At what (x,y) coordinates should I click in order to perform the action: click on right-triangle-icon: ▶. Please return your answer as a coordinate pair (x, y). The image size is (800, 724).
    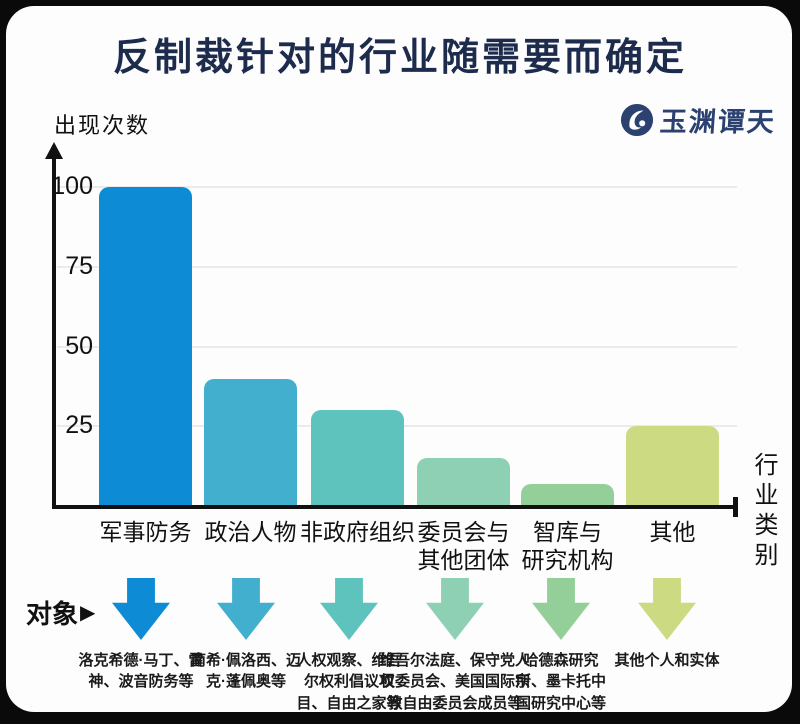
    Looking at the image, I should click on (88, 613).